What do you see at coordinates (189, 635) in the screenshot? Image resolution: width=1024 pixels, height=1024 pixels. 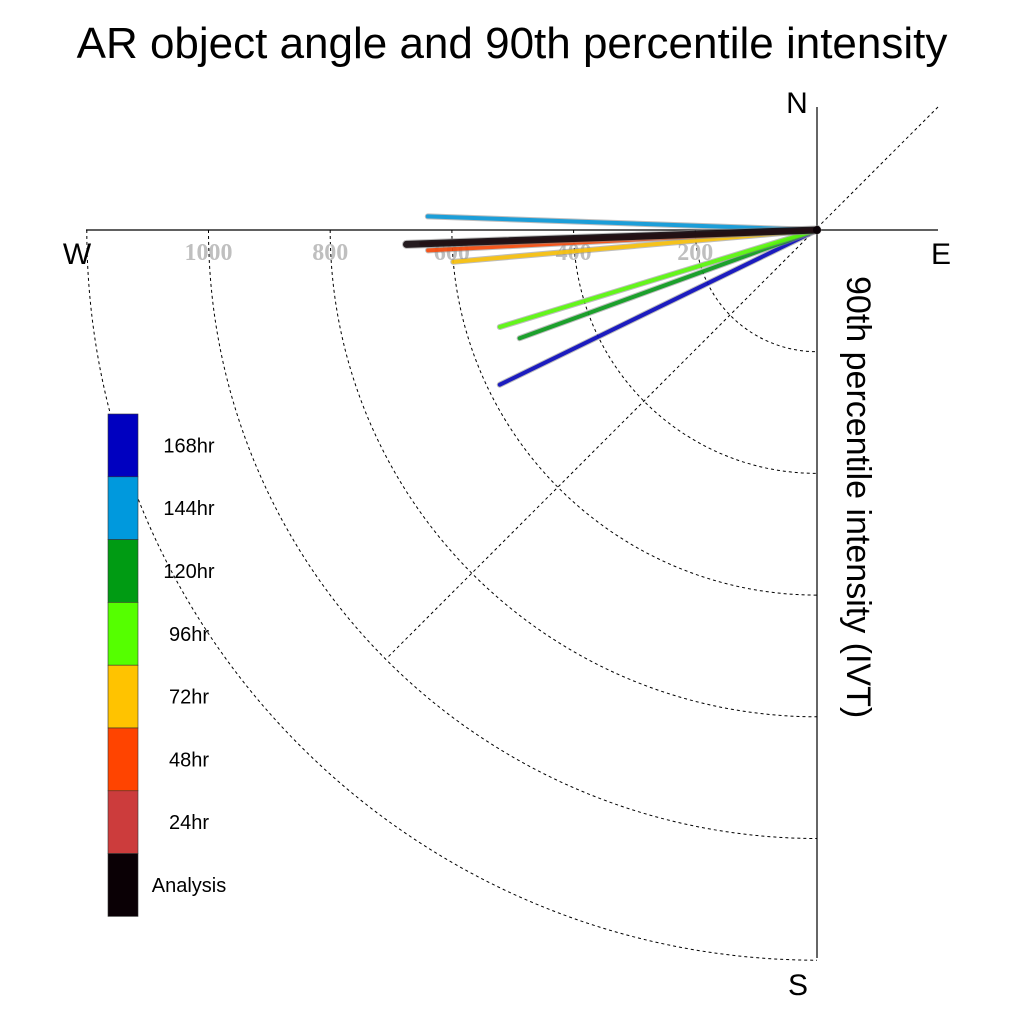 I see `legend-label: 96hr` at bounding box center [189, 635].